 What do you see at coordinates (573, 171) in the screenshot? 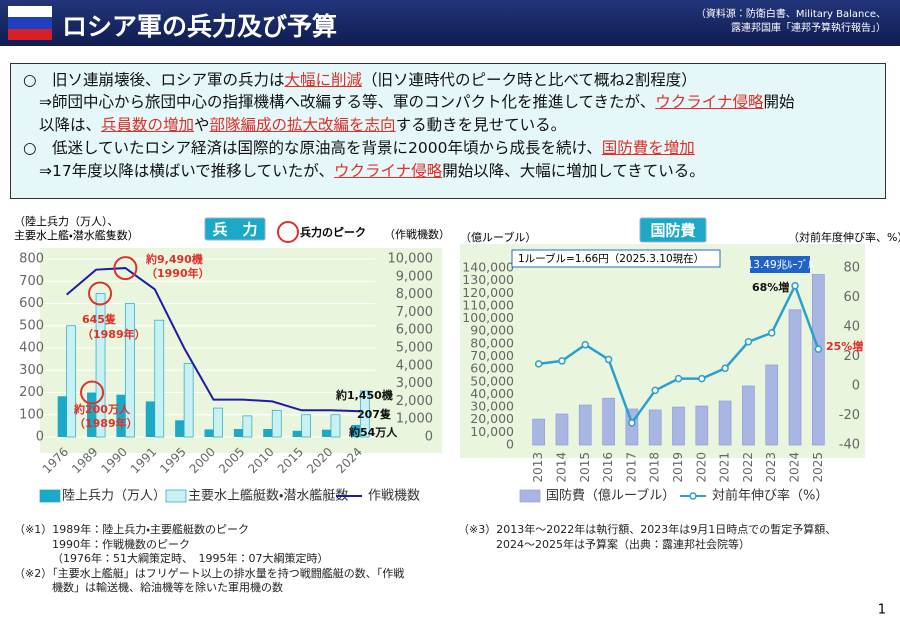
I see `summary-text: 開始以降、大幅に増加してきている。` at bounding box center [573, 171].